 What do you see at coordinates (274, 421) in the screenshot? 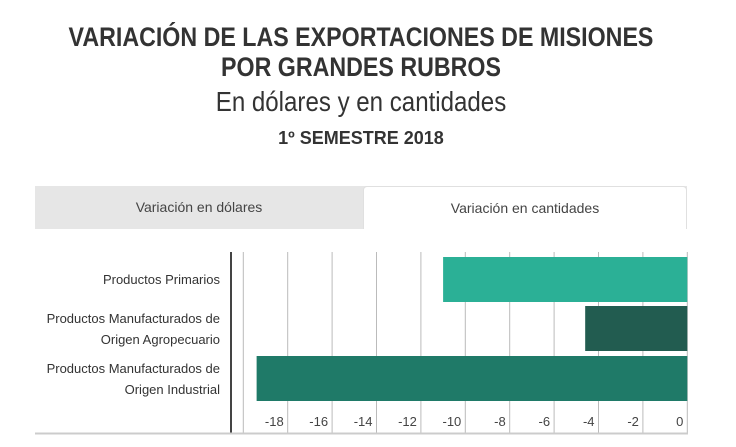
I see `x-tick-label: -18` at bounding box center [274, 421].